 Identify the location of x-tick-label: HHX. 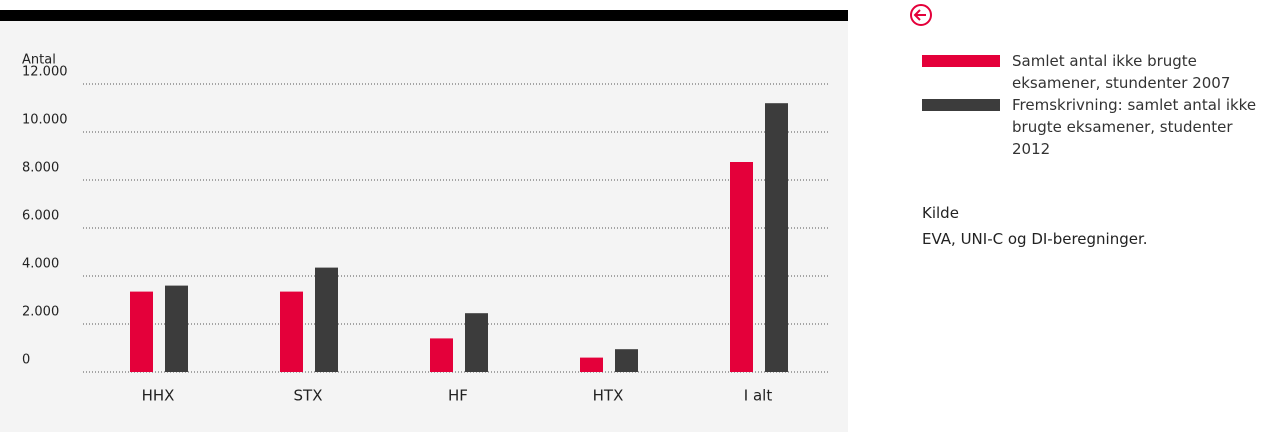
(158, 396).